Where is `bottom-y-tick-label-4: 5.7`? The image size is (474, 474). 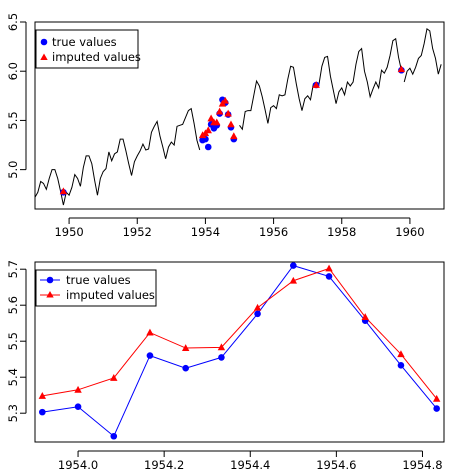 bottom-y-tick-label-4: 5.7 is located at coordinates (13, 269).